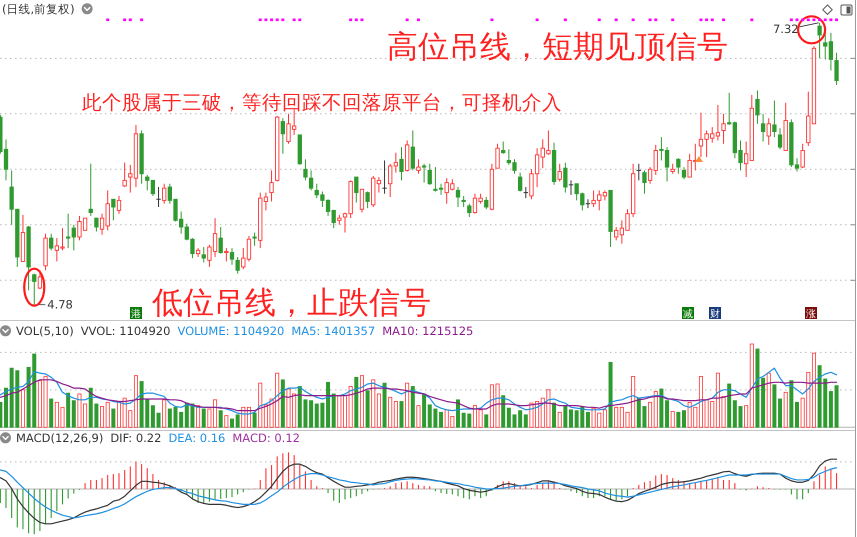 This screenshot has width=857, height=537. Describe the element at coordinates (125, 331) in the screenshot. I see `text: VVOL: 1104920` at that location.